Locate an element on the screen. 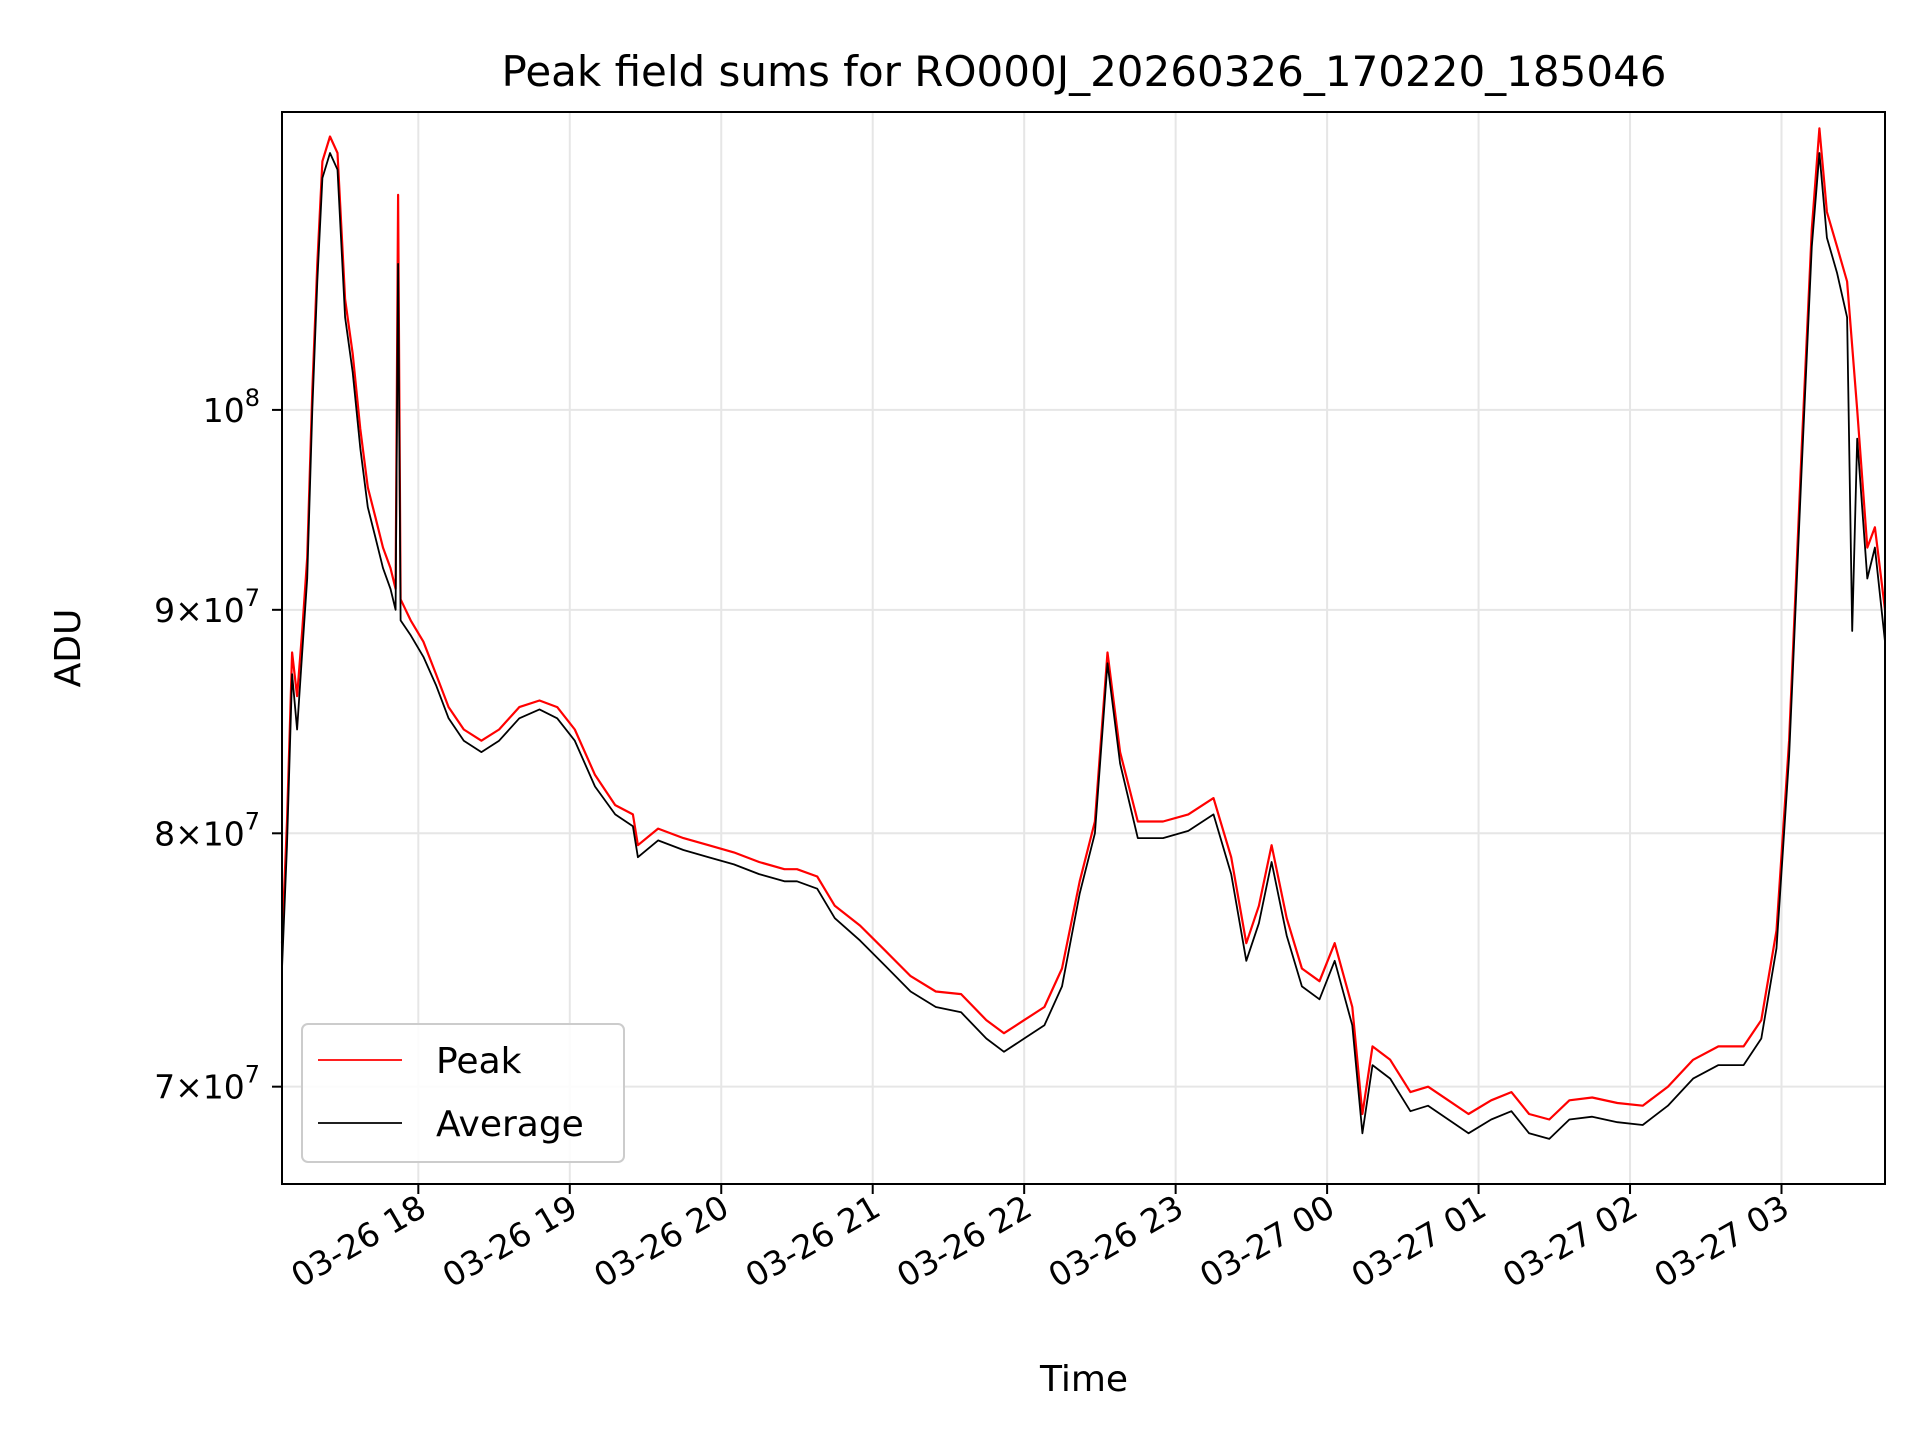  y-tick-label: 7×107 is located at coordinates (207, 1084).